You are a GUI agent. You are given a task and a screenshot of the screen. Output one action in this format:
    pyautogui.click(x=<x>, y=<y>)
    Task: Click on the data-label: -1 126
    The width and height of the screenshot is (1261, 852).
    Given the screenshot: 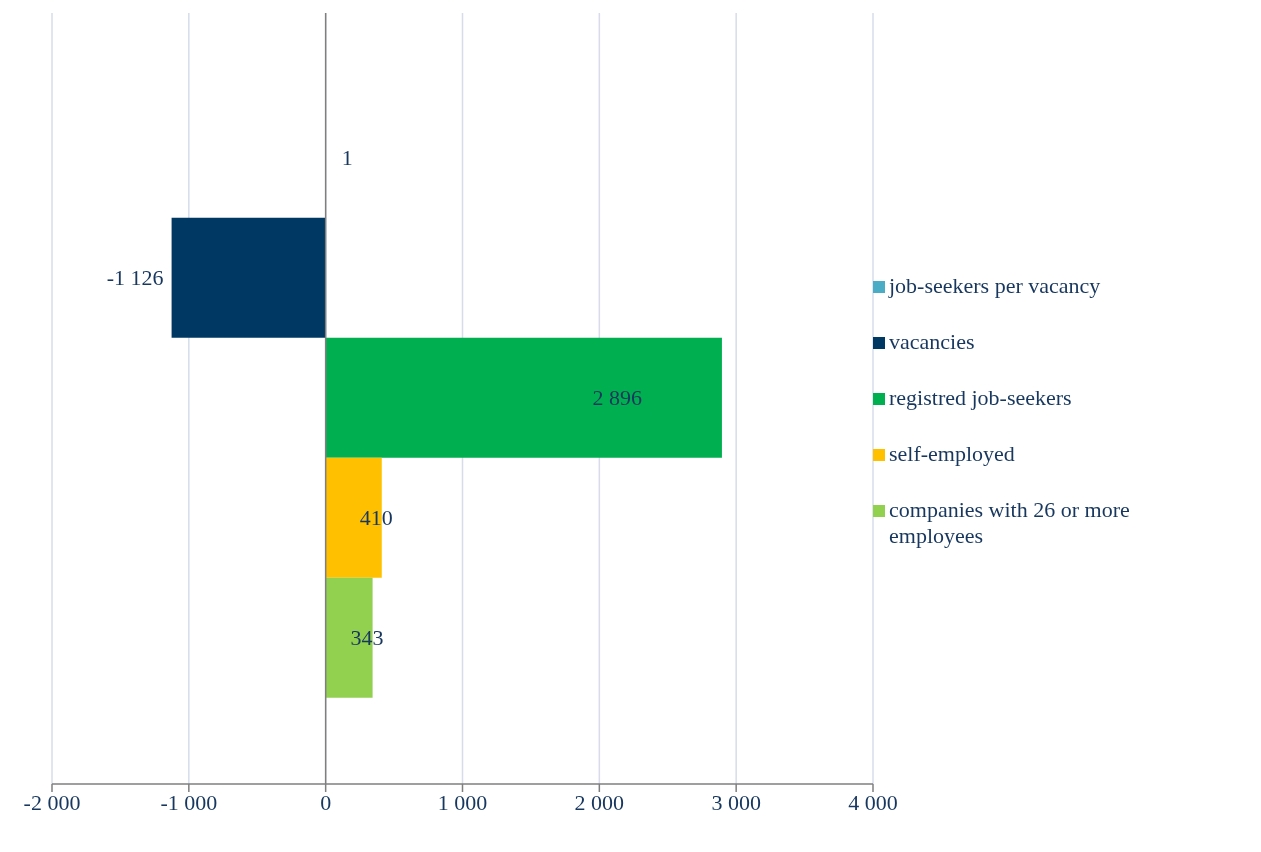 What is the action you would take?
    pyautogui.click(x=135, y=277)
    